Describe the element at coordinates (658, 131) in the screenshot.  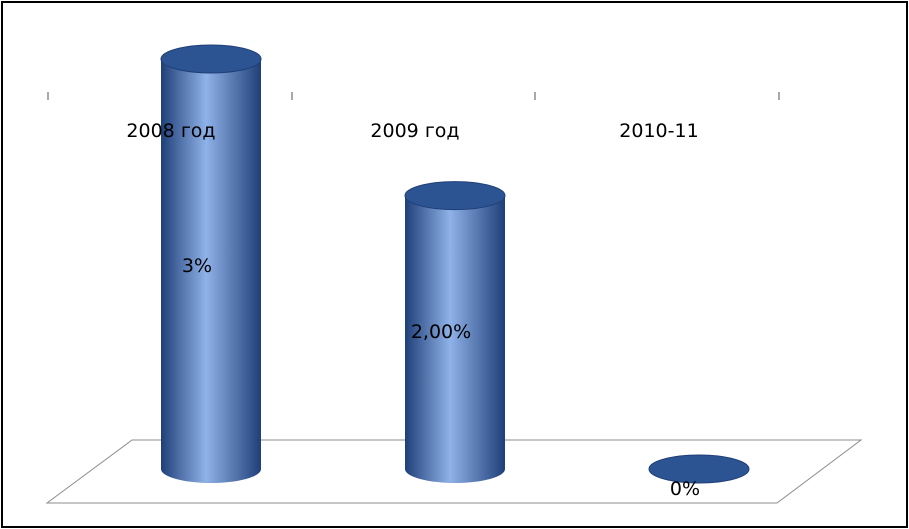
I see `category-label: 2010-11` at that location.